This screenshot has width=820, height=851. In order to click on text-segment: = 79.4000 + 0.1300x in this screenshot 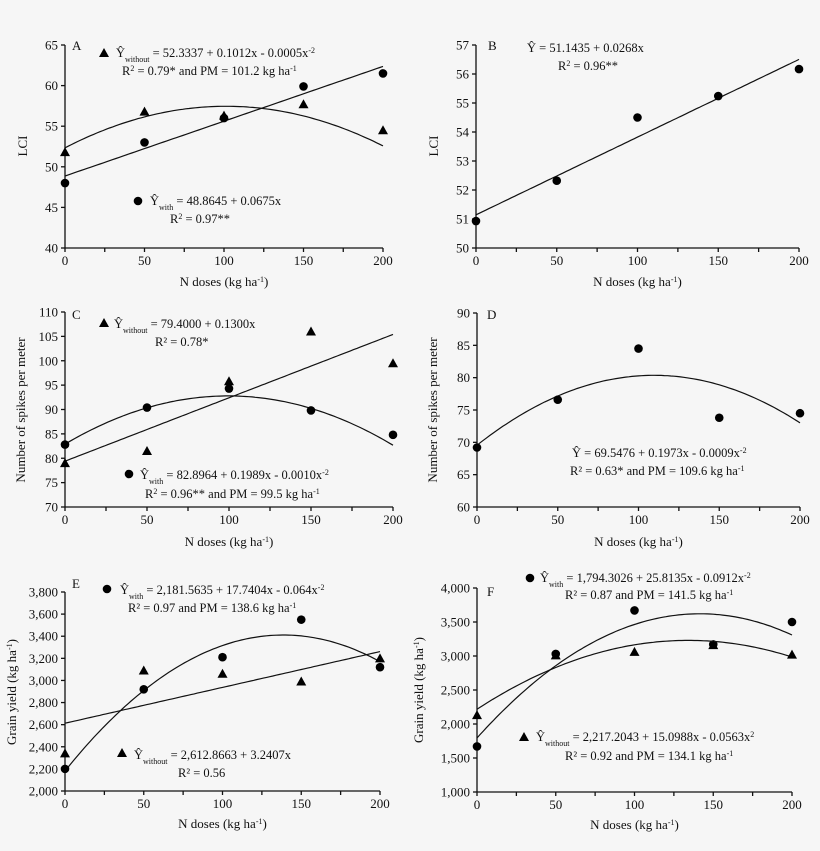, I will do `click(201, 324)`.